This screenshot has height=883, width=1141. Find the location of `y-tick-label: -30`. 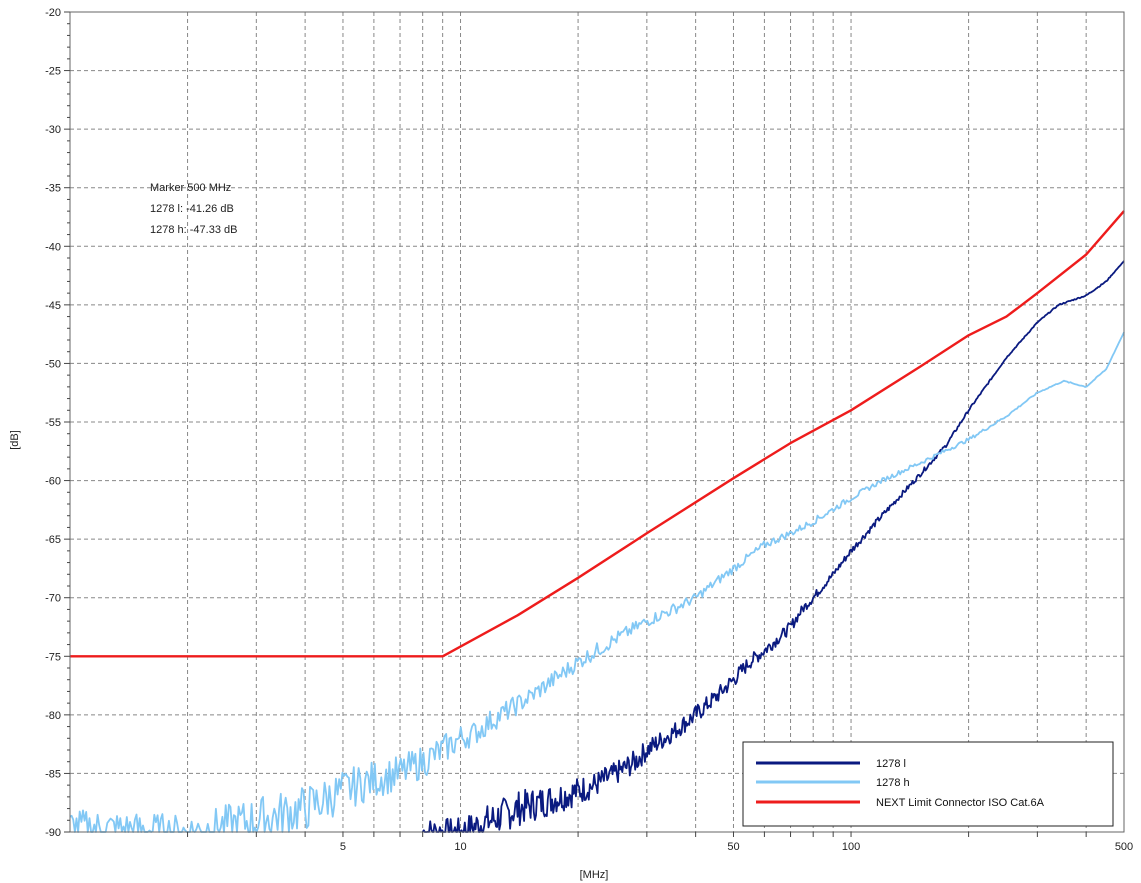

y-tick-label: -30 is located at coordinates (53, 130).